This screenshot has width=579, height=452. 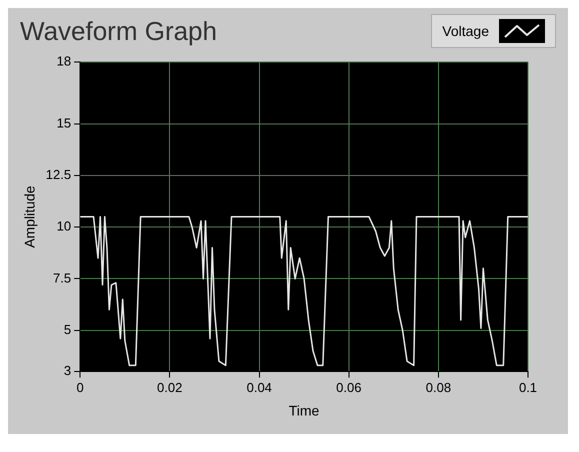 What do you see at coordinates (304, 410) in the screenshot?
I see `x-axis-title: Time` at bounding box center [304, 410].